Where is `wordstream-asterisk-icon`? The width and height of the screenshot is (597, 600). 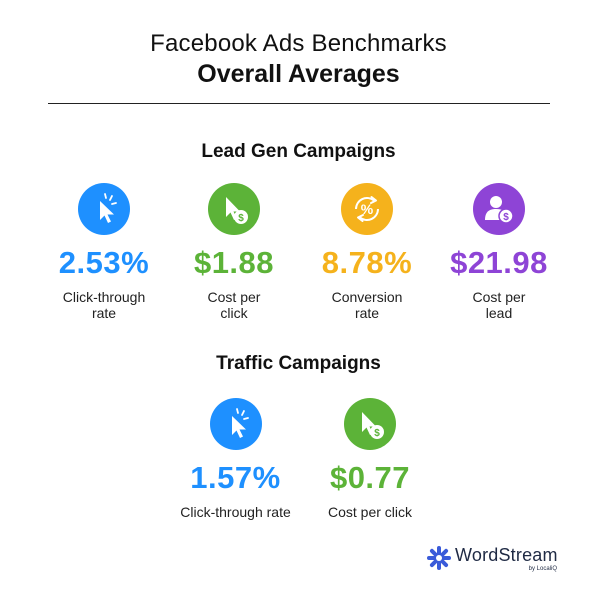
wordstream-asterisk-icon is located at coordinates (439, 558).